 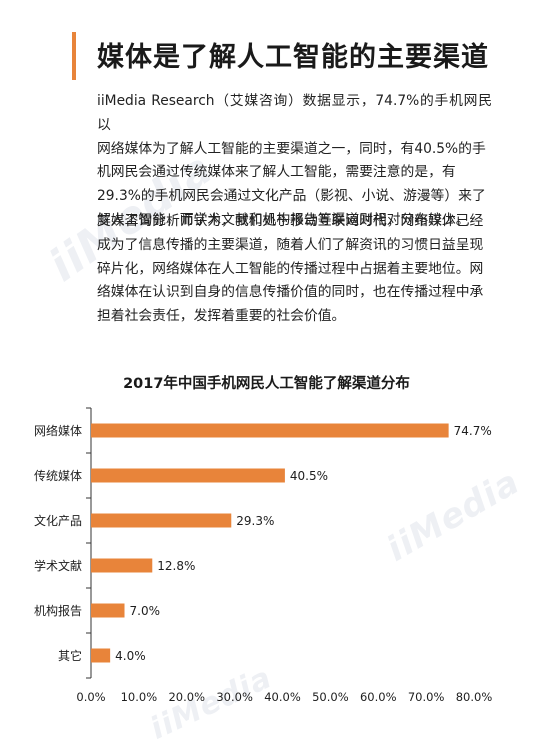 I want to click on chart-title: 2017年中国手机网民人工智能了解渠道分布, so click(x=266, y=384).